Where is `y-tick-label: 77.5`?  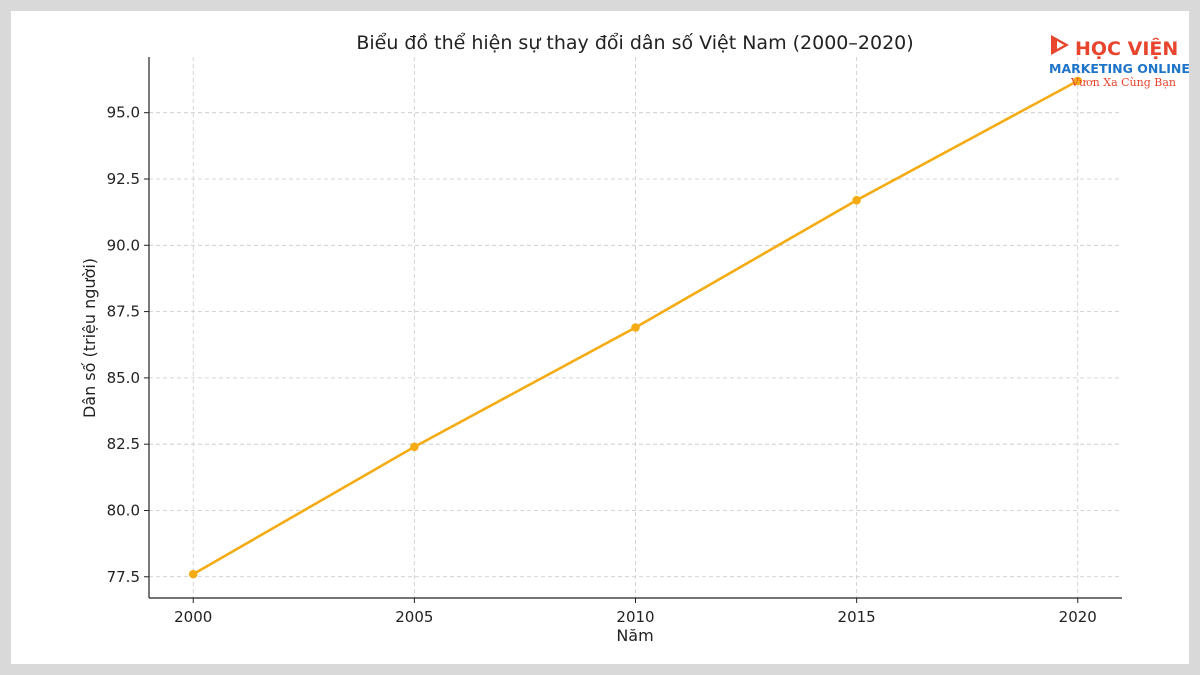 y-tick-label: 77.5 is located at coordinates (123, 577).